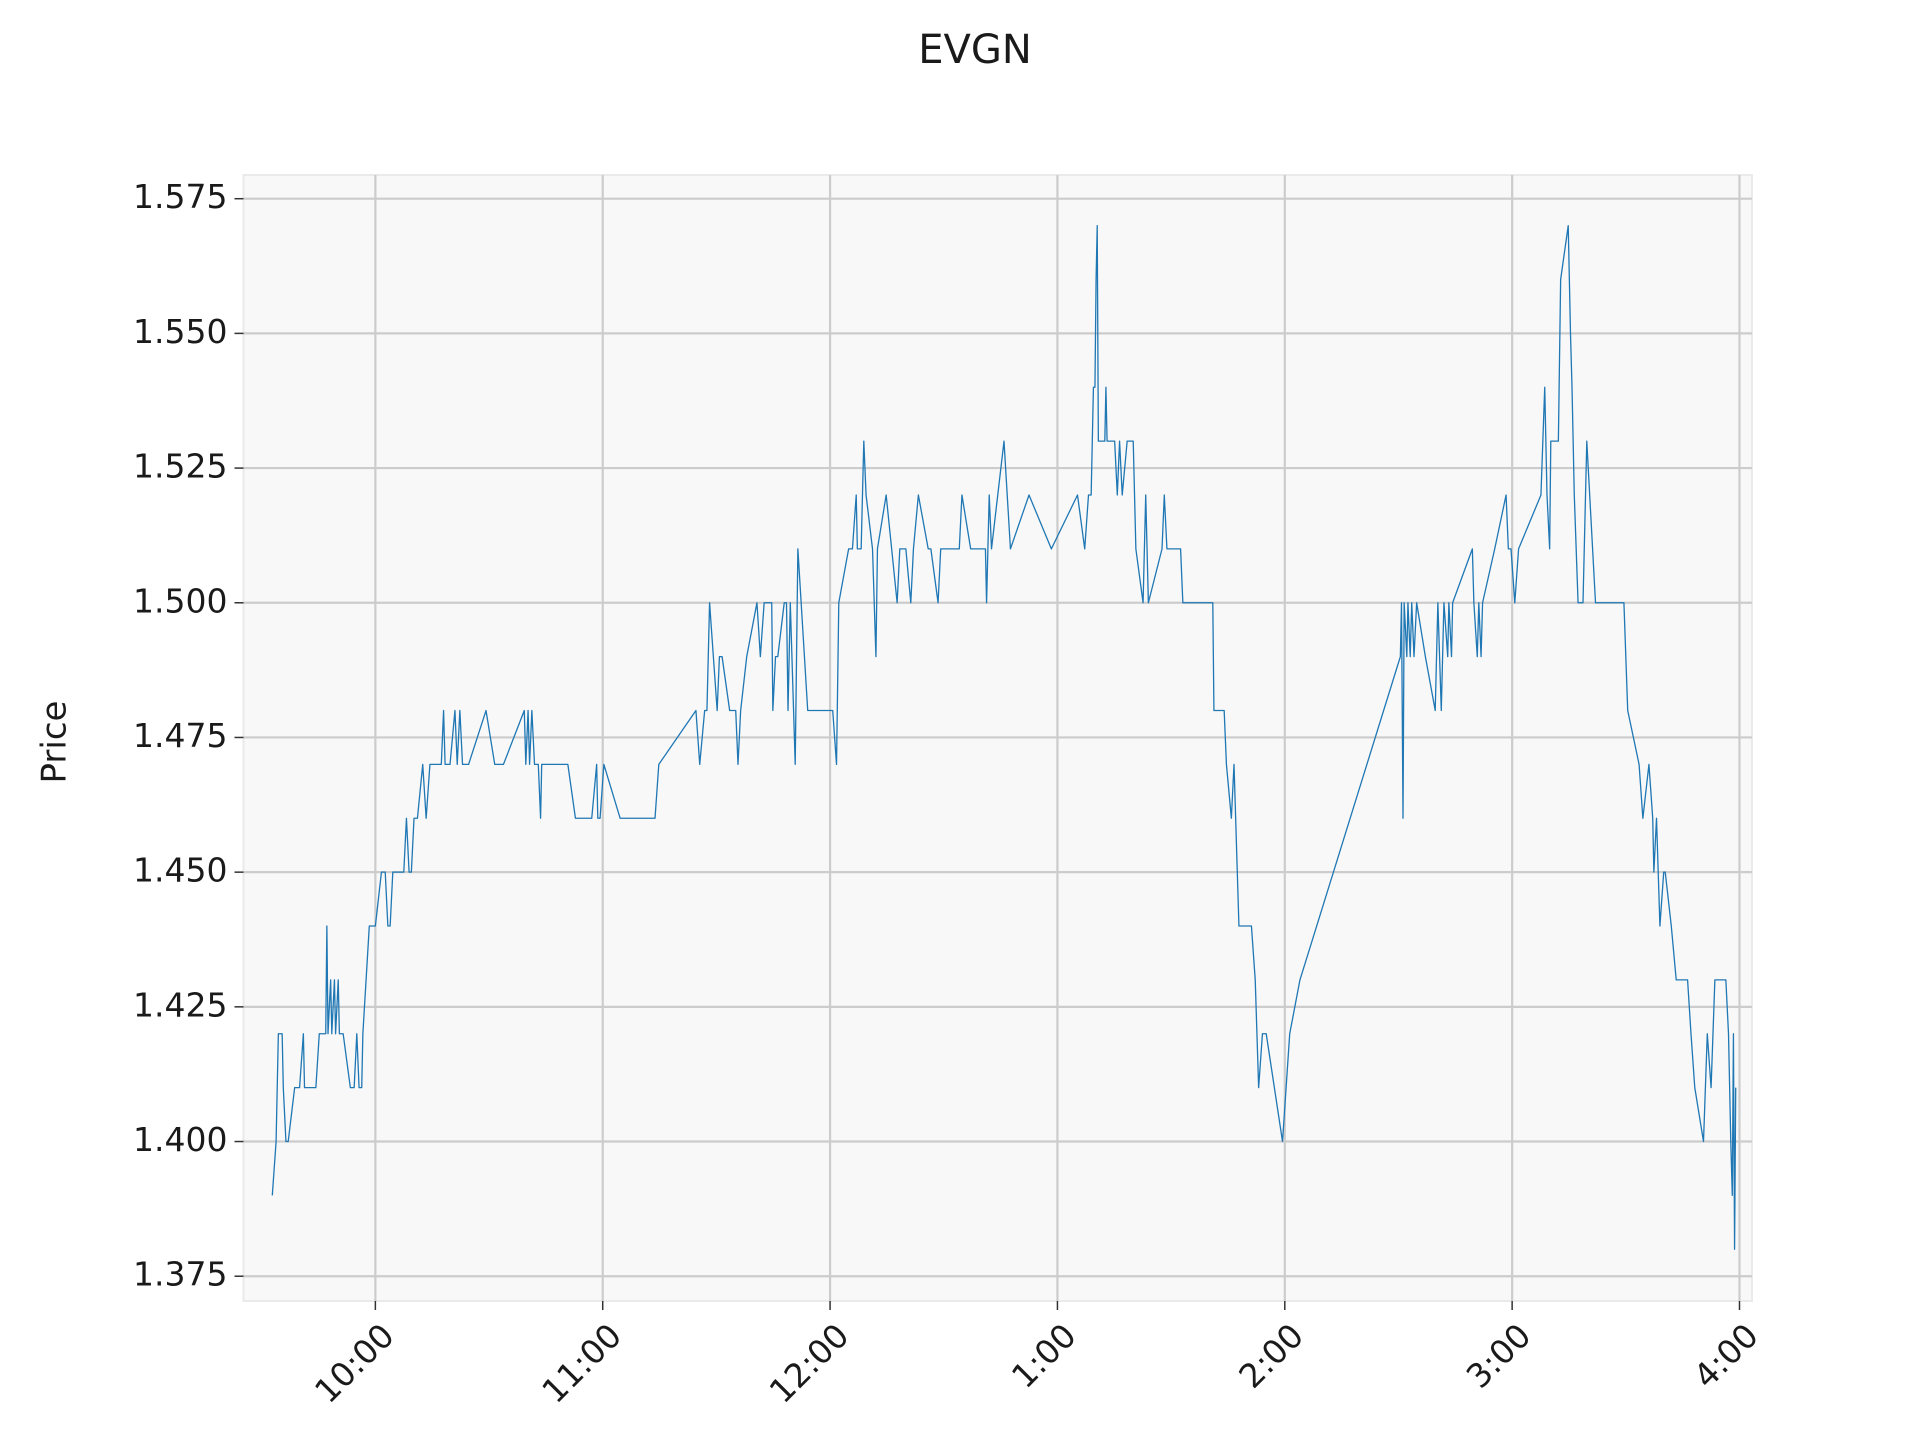  What do you see at coordinates (1271, 1356) in the screenshot?
I see `x-tick-label: 2:00` at bounding box center [1271, 1356].